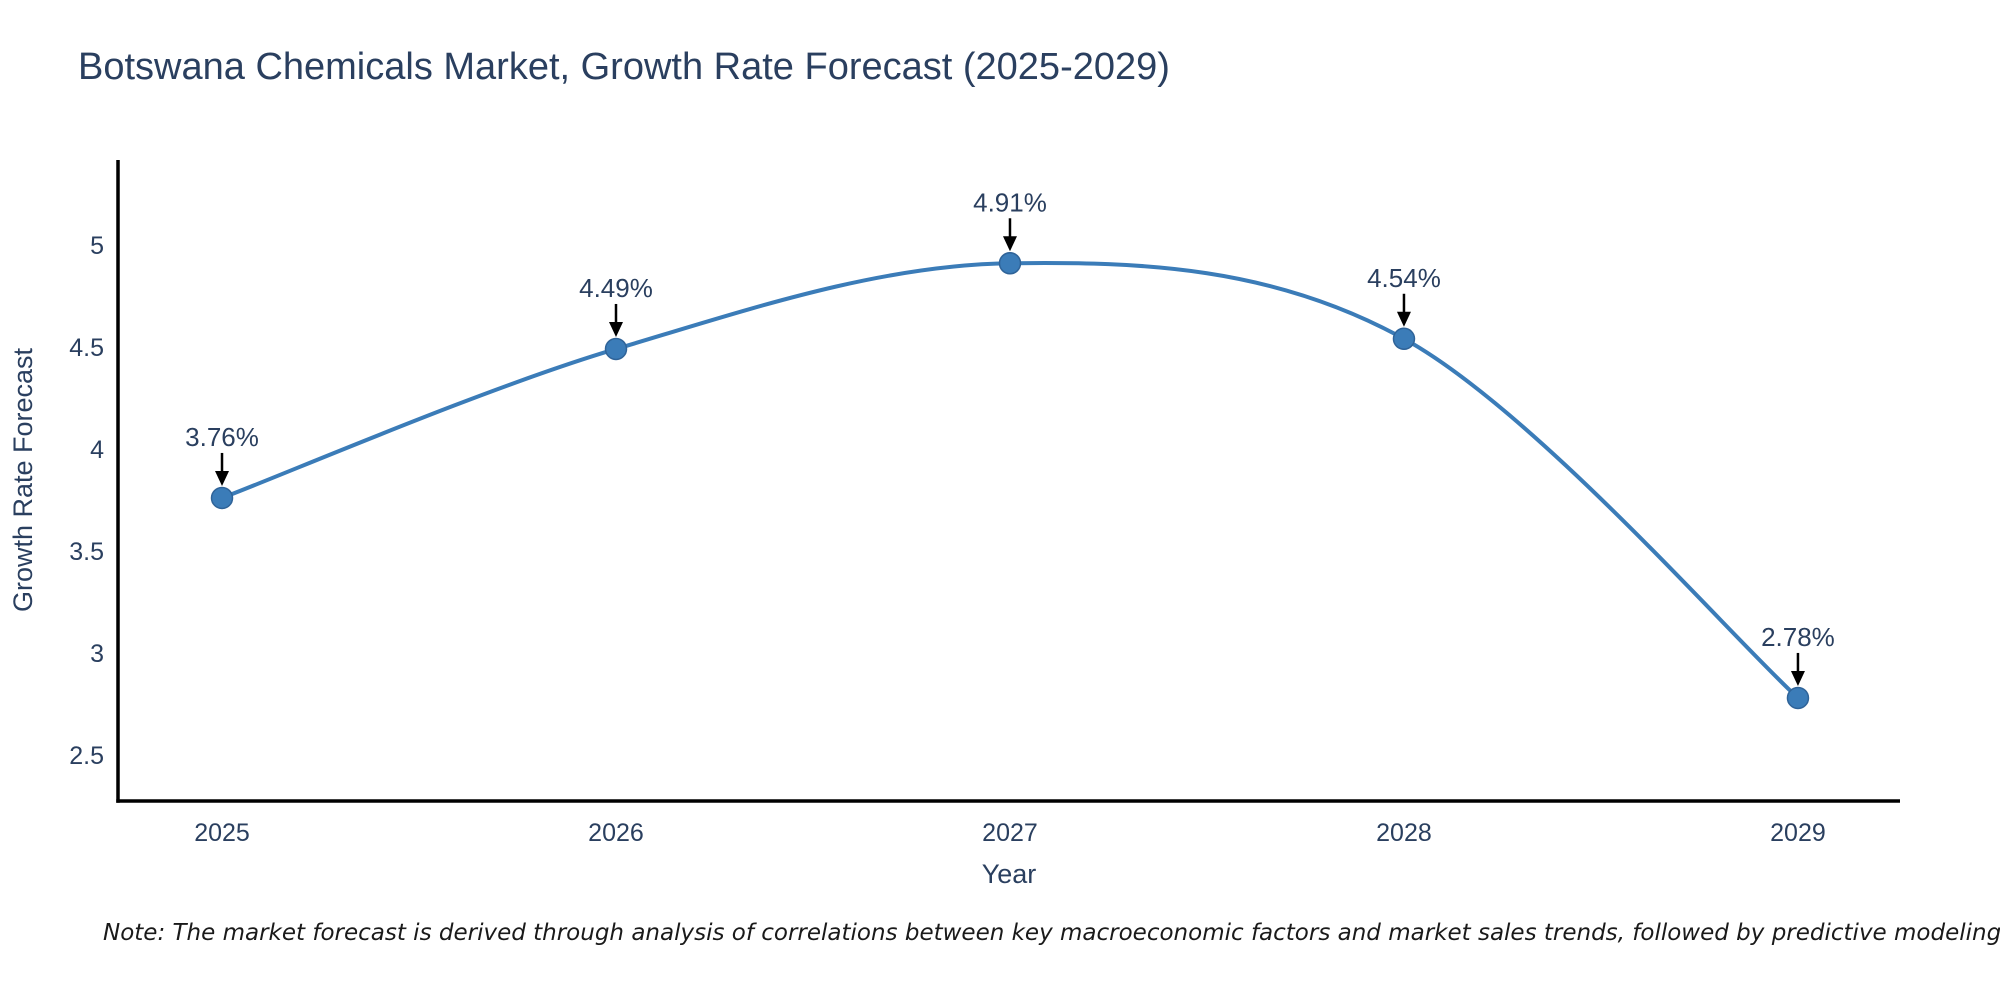 The height and width of the screenshot is (1000, 2000). Describe the element at coordinates (222, 437) in the screenshot. I see `annotation-label: 3.76%` at that location.